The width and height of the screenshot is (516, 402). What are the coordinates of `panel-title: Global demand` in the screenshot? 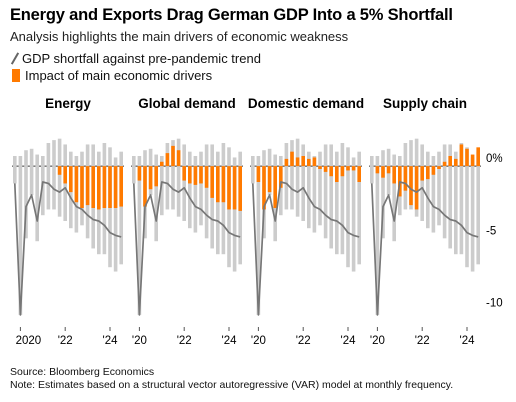 It's located at (187, 103).